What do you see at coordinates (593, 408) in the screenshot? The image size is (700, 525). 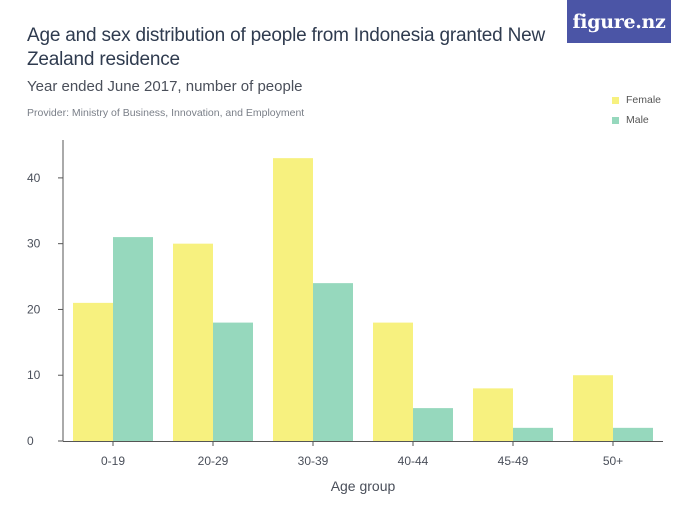 I see `bar-female-50+` at bounding box center [593, 408].